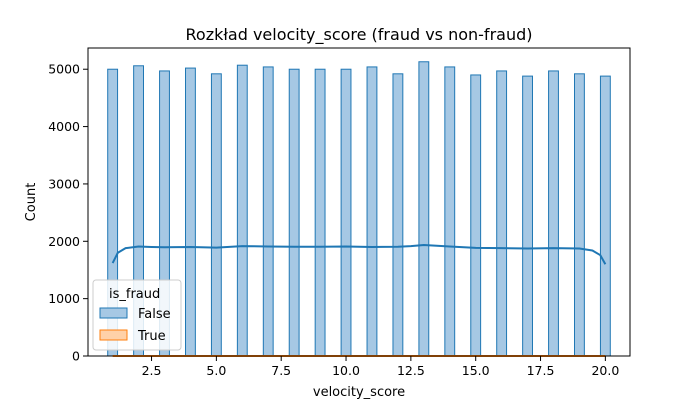  Describe the element at coordinates (113, 313) in the screenshot. I see `legend-swatch-false` at that location.